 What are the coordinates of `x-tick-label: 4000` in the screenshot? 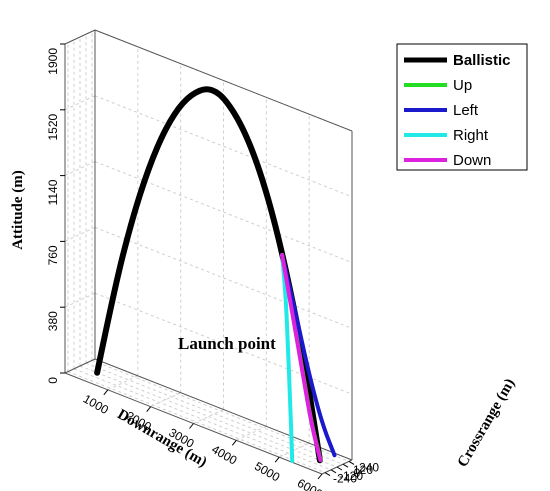 It's located at (224, 455).